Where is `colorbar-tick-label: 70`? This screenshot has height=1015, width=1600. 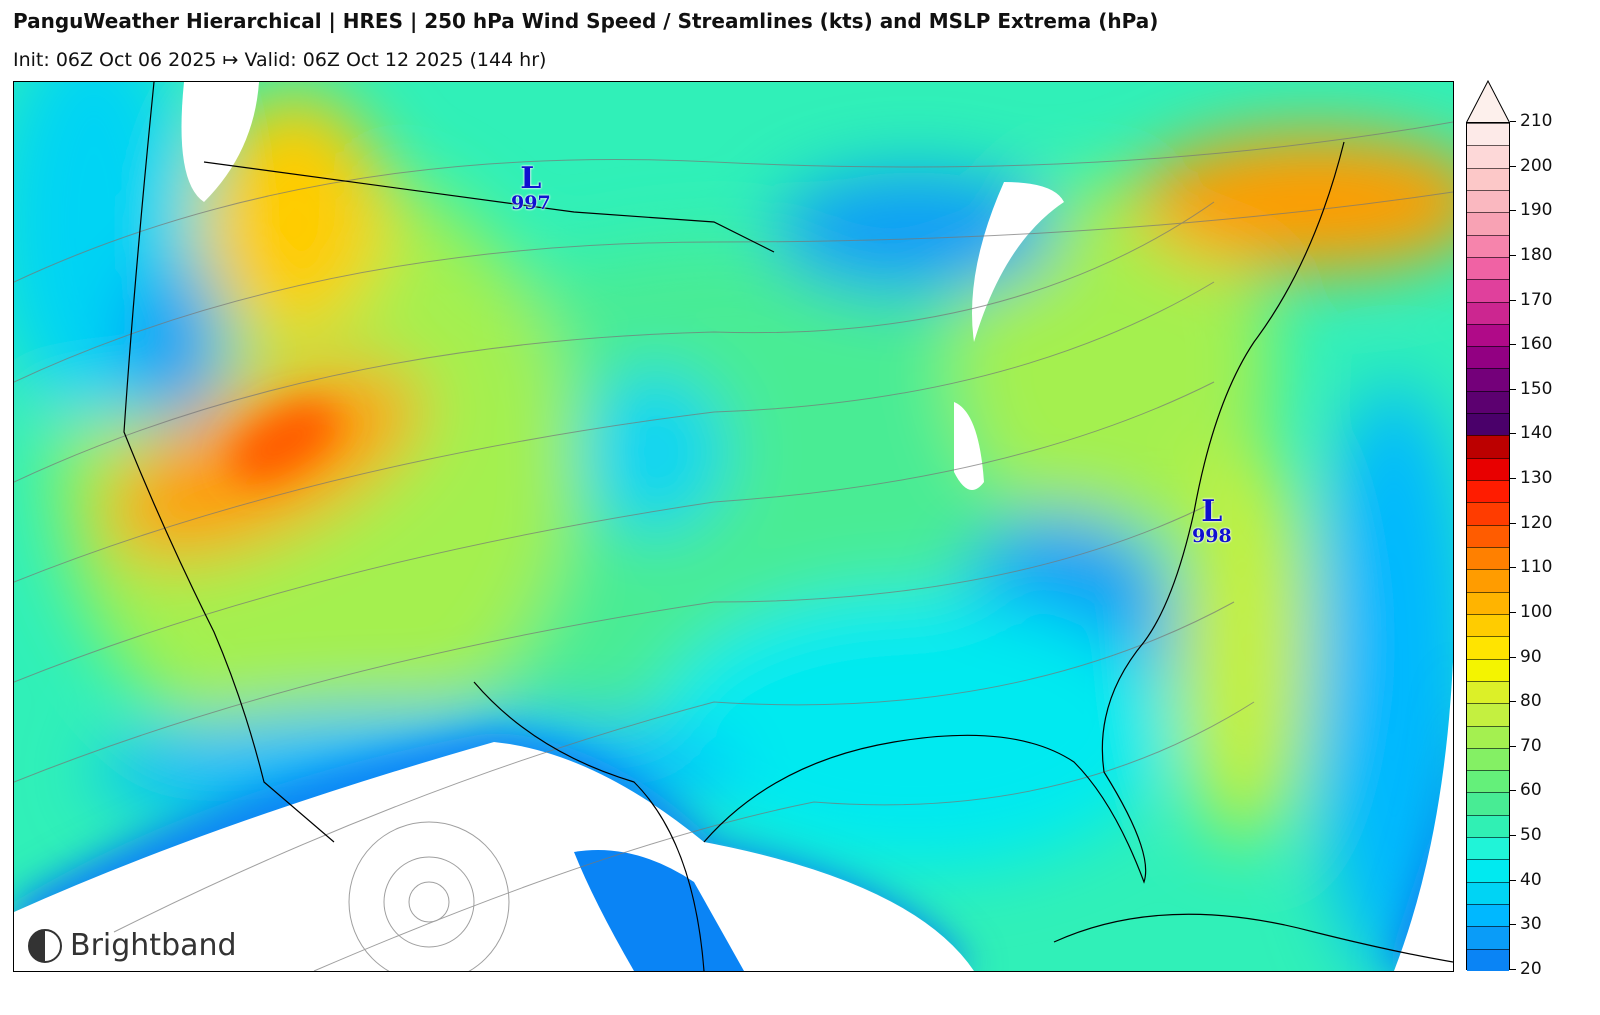
colorbar-tick-label: 70 is located at coordinates (1526, 746).